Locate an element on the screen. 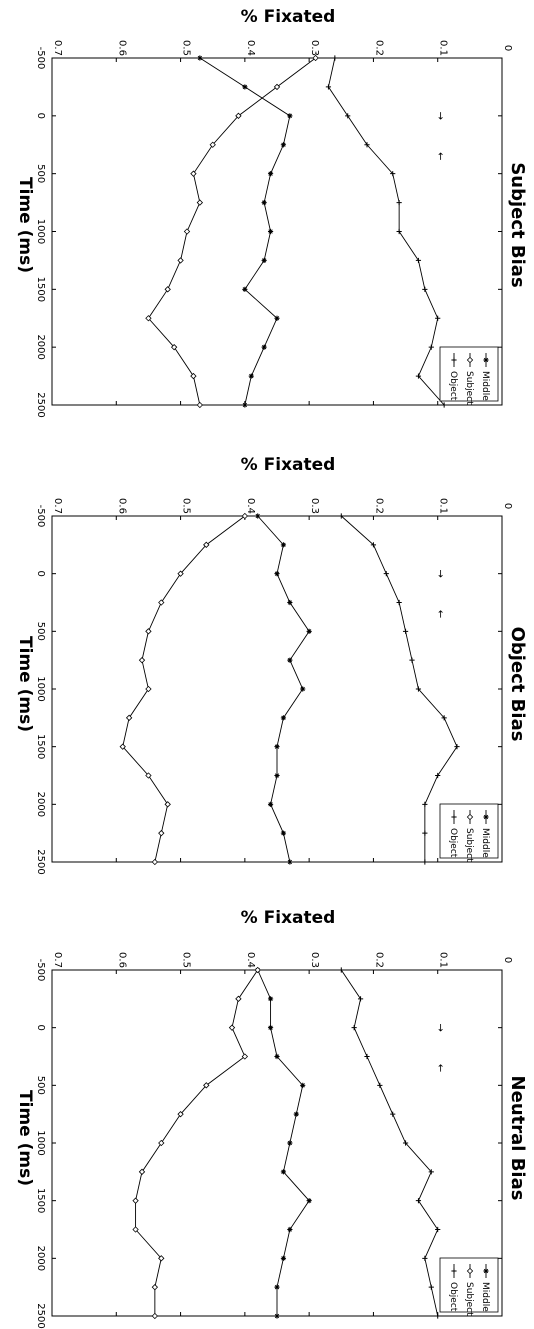  legend-label: Middle is located at coordinates (485, 1297).